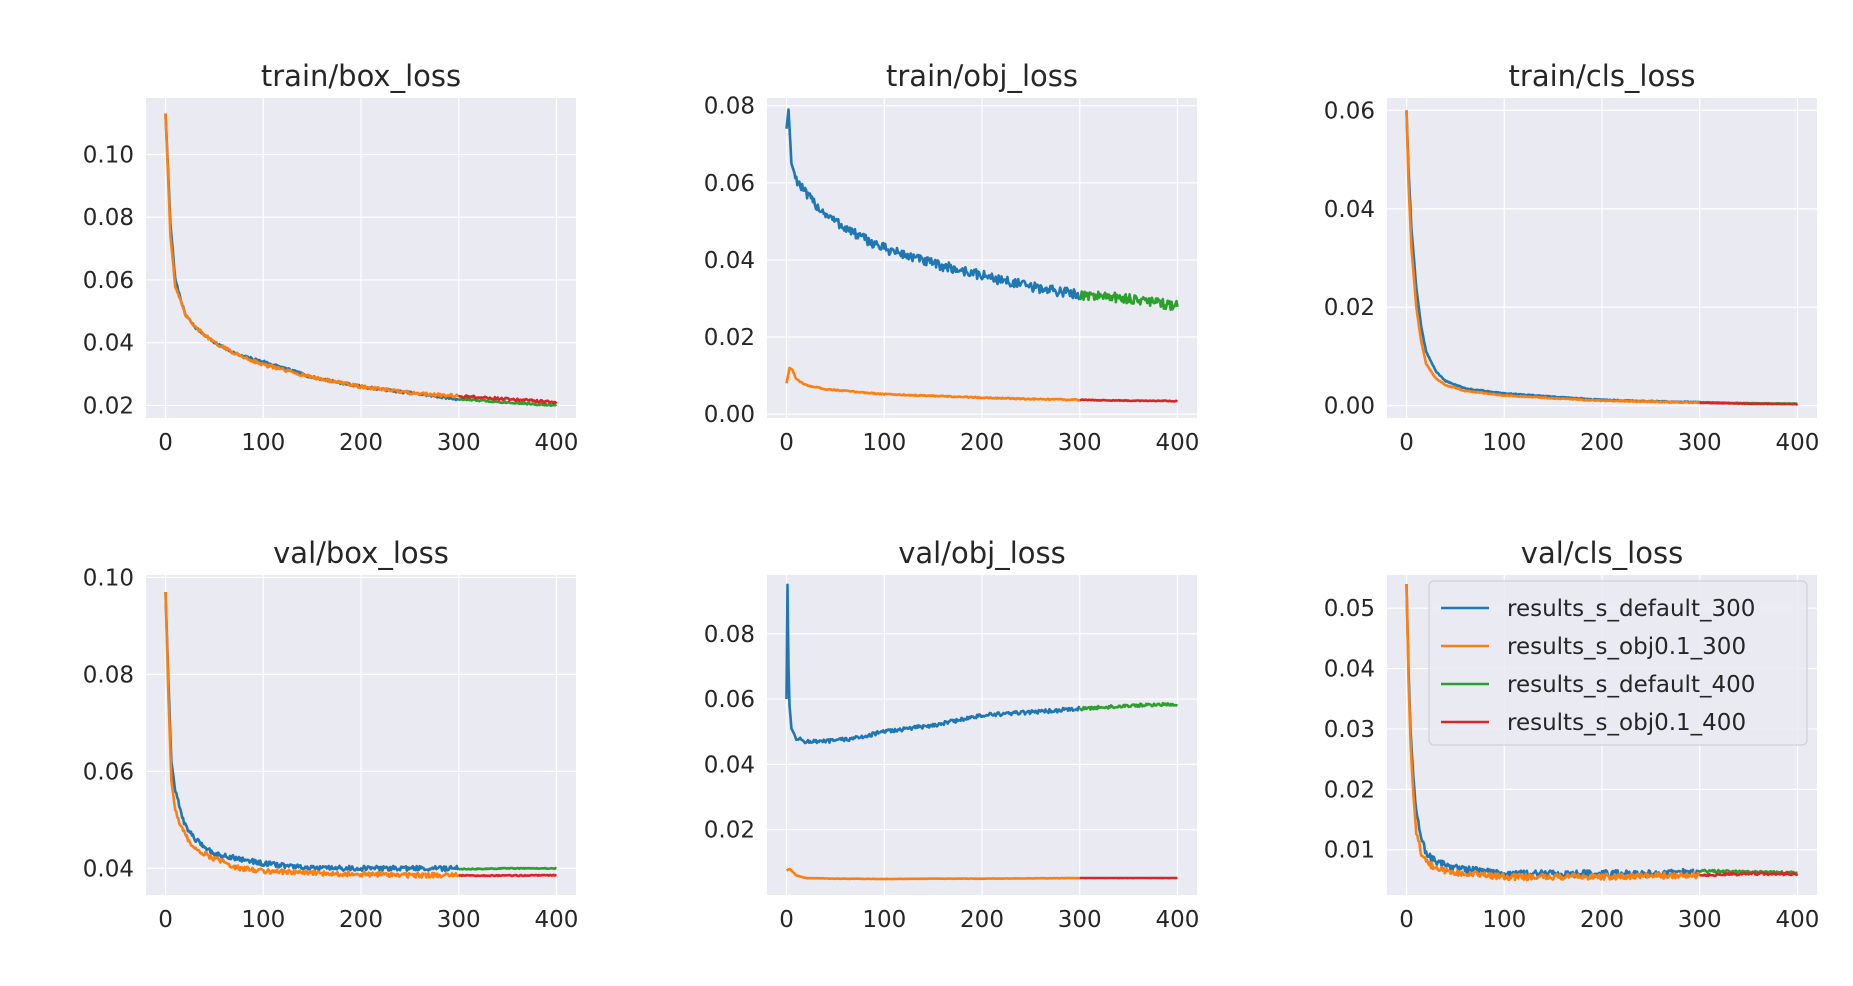  I want to click on y-tick-label: 0.05, so click(1349, 609).